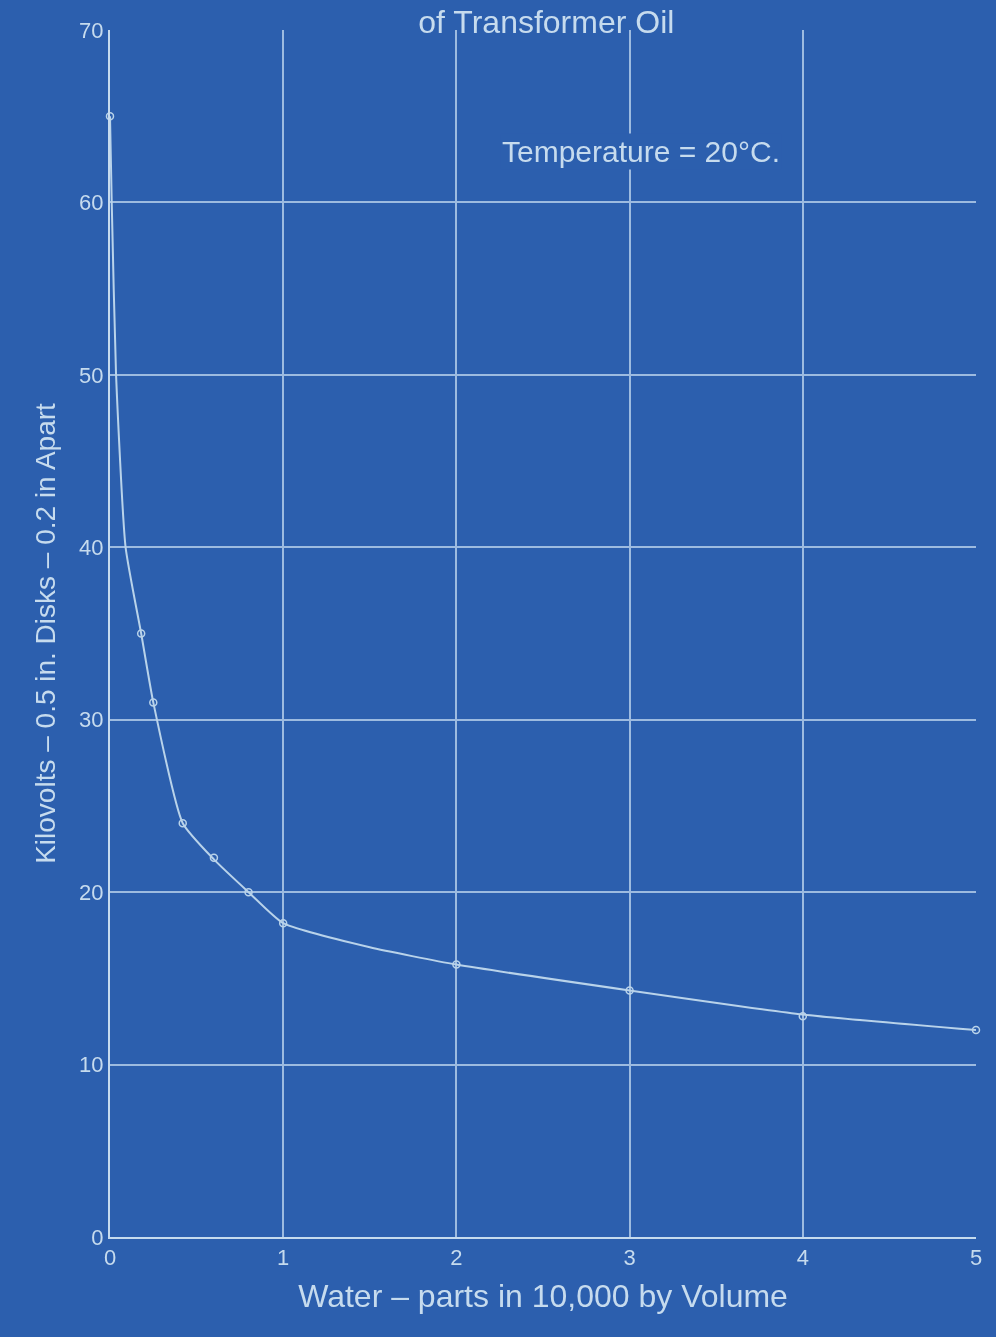 The image size is (996, 1337). I want to click on y-axis-title: Kilovolts – 0.5 in. Disks – 0.2 in Apart, so click(46, 633).